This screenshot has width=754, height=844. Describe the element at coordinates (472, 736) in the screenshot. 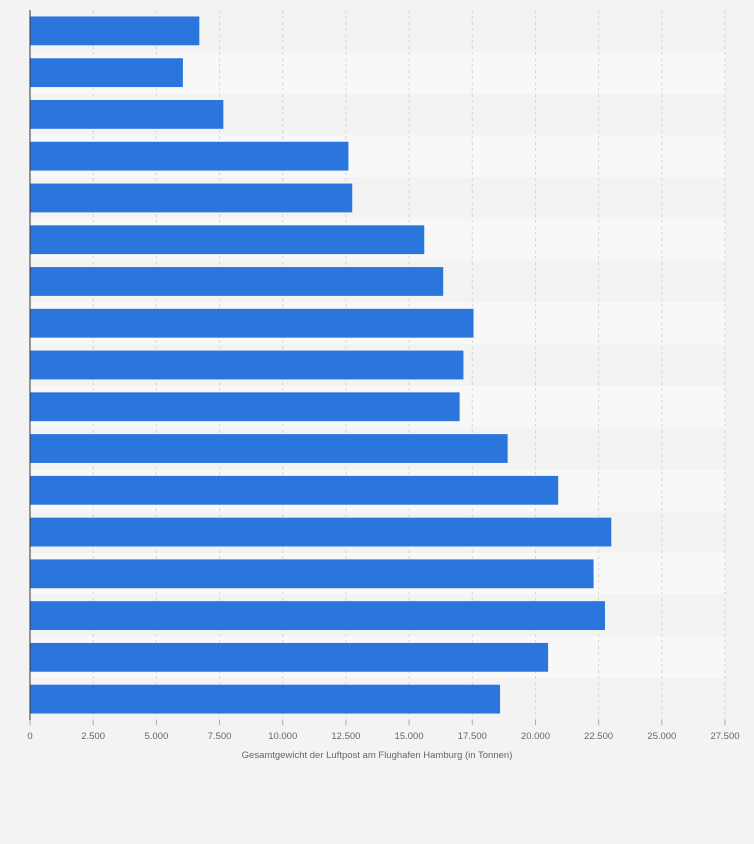

I see `x-tick-label: 17.500` at that location.